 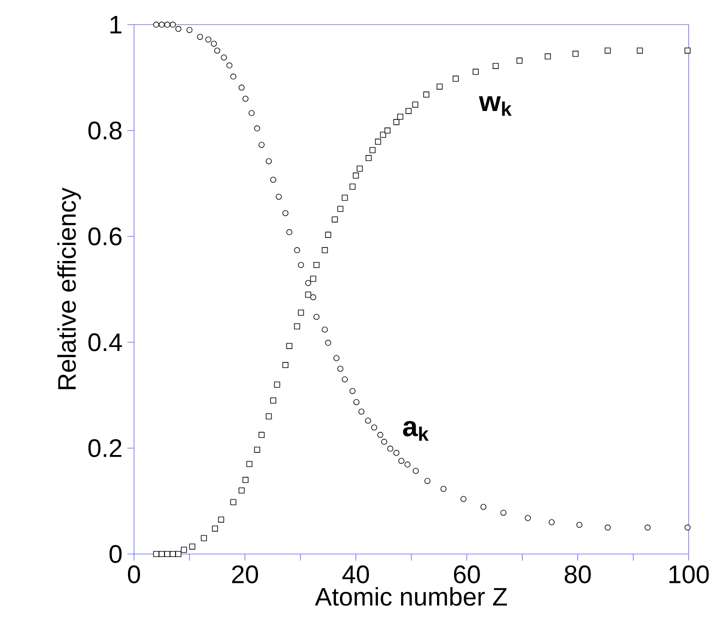 I want to click on y-tick-label: 1, so click(x=116, y=25).